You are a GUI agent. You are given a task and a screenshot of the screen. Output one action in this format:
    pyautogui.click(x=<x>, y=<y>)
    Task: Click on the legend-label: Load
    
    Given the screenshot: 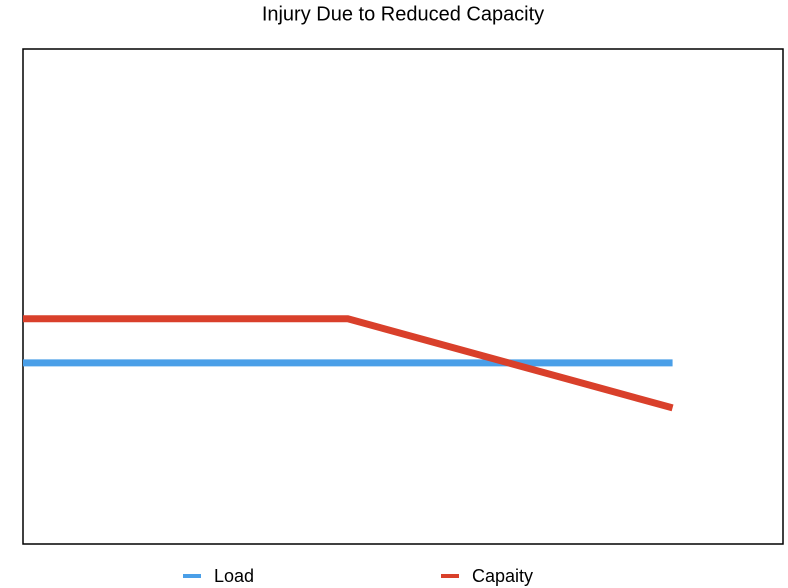 What is the action you would take?
    pyautogui.click(x=234, y=576)
    